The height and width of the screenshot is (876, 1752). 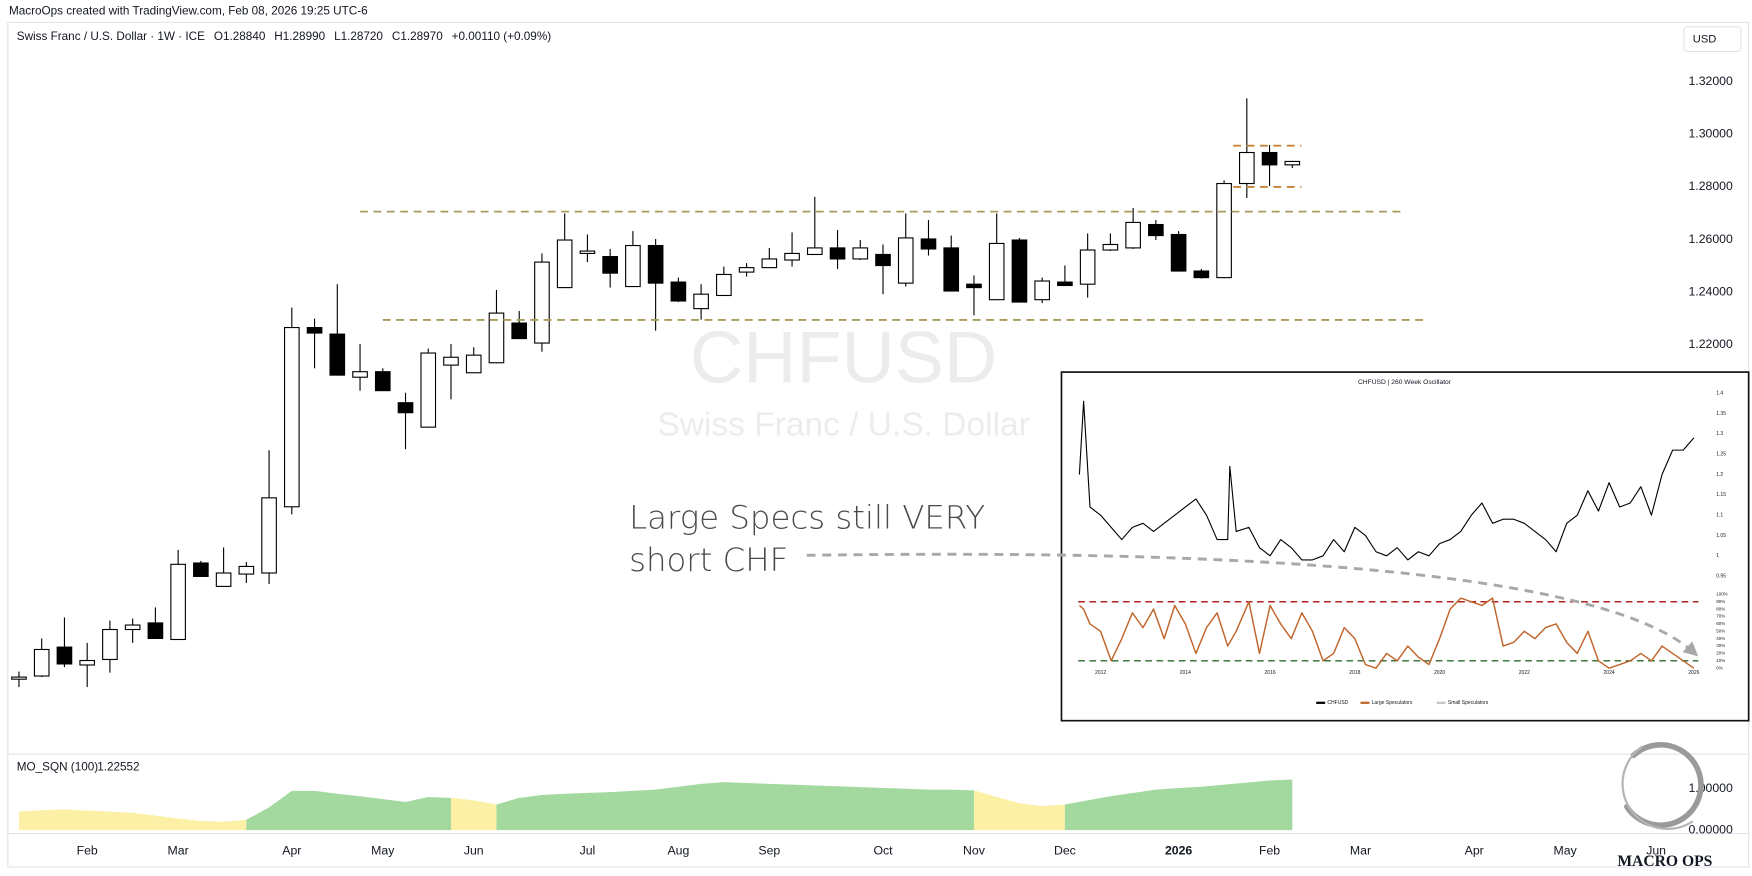 I want to click on x-tick-label: 2026, so click(x=1178, y=851).